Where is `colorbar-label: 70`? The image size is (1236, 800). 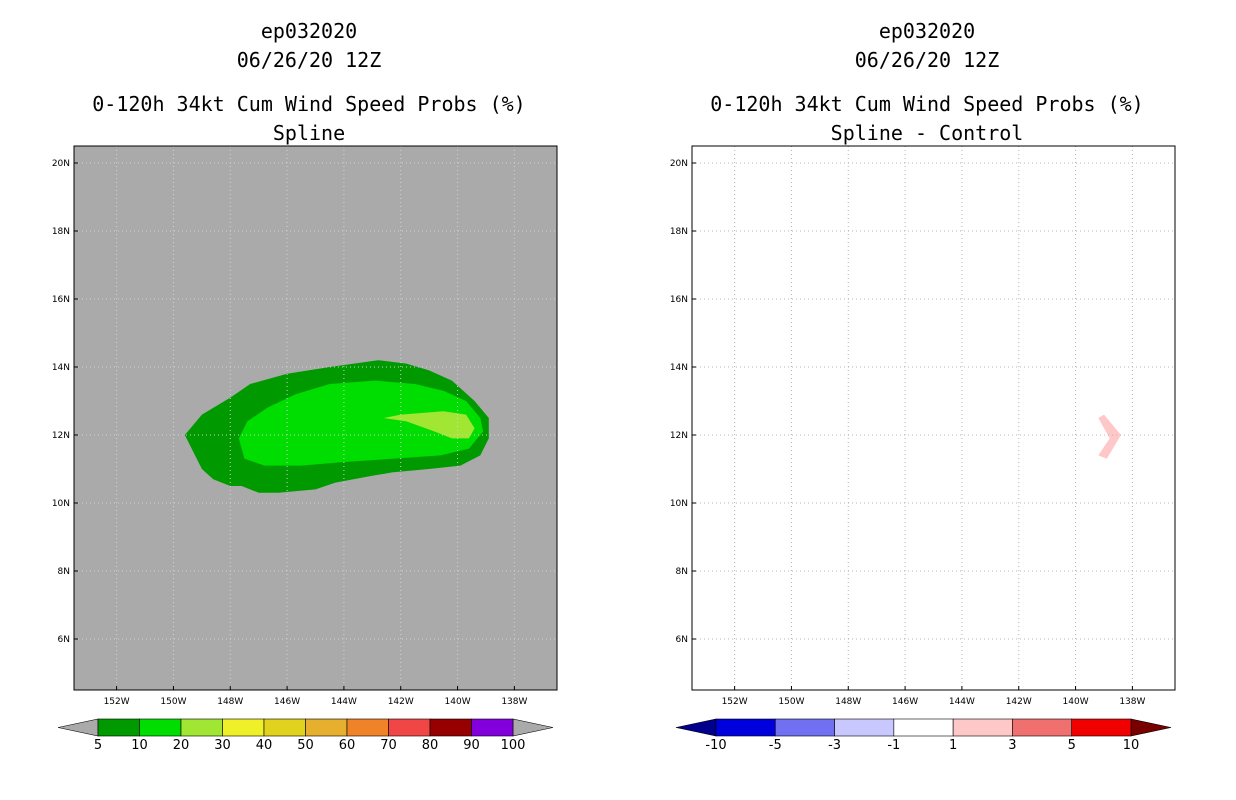 colorbar-label: 70 is located at coordinates (388, 745).